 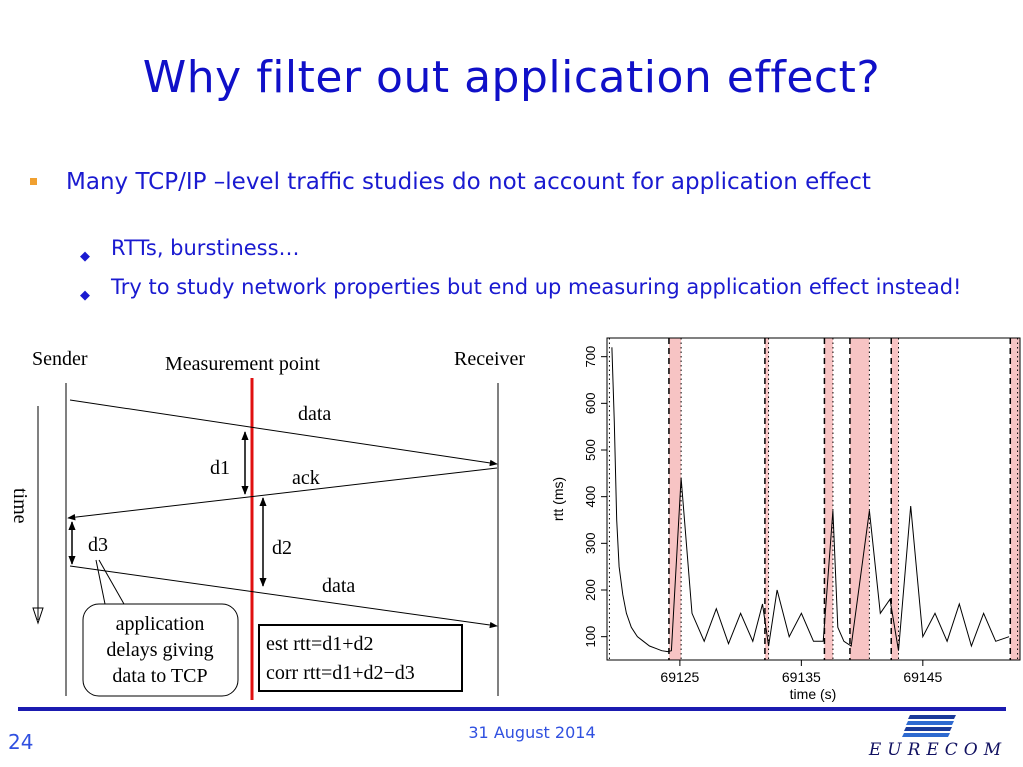 I want to click on formula-box, so click(x=360, y=658).